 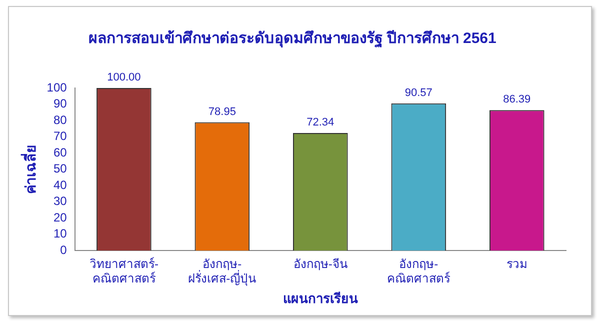 I want to click on y-tick-label: 20, so click(x=60, y=217).